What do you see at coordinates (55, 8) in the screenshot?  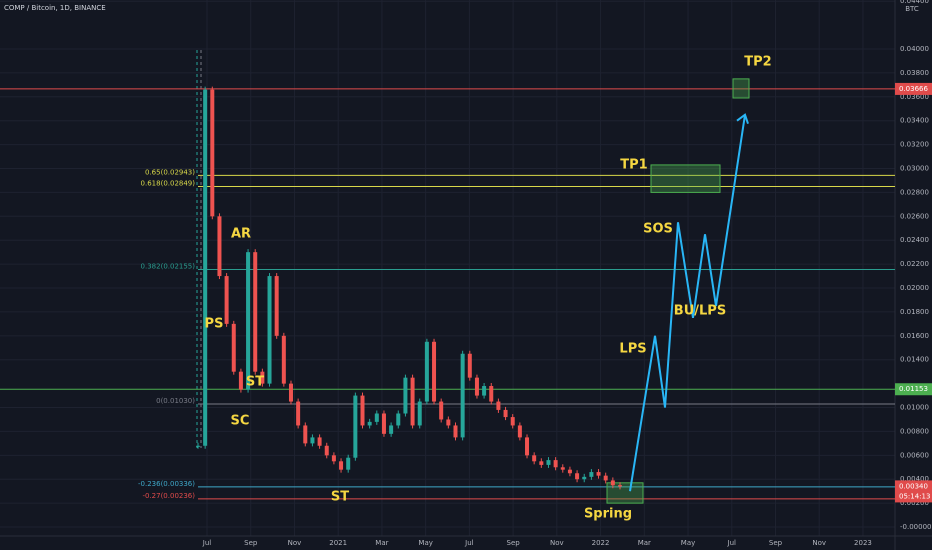 I see `symbol-title: COMP / Bitcoin, 1D, BINANCE` at bounding box center [55, 8].